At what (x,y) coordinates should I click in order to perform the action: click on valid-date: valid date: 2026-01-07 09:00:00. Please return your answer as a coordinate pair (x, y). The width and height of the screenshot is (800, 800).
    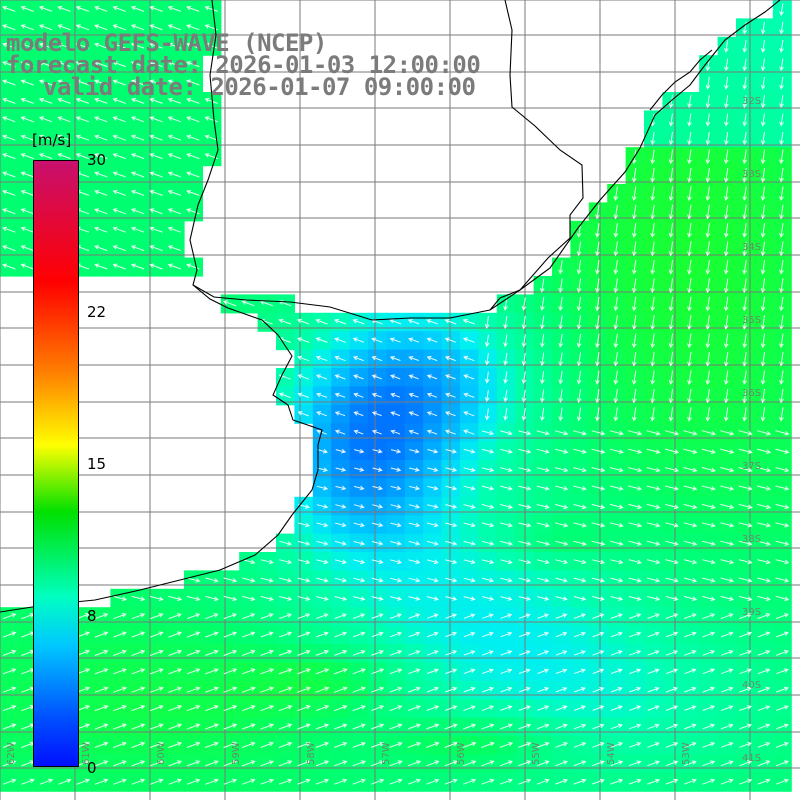
    Looking at the image, I should click on (259, 87).